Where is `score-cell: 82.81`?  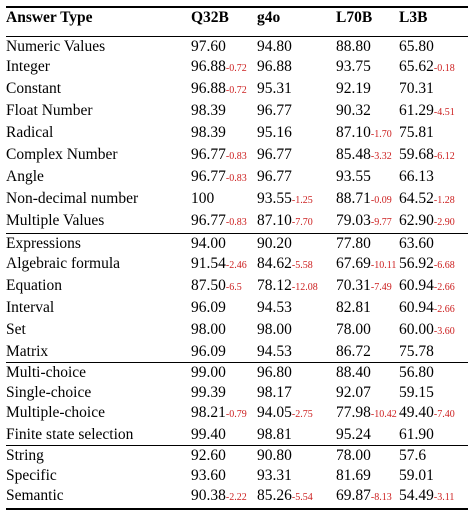
score-cell: 82.81 is located at coordinates (367, 309).